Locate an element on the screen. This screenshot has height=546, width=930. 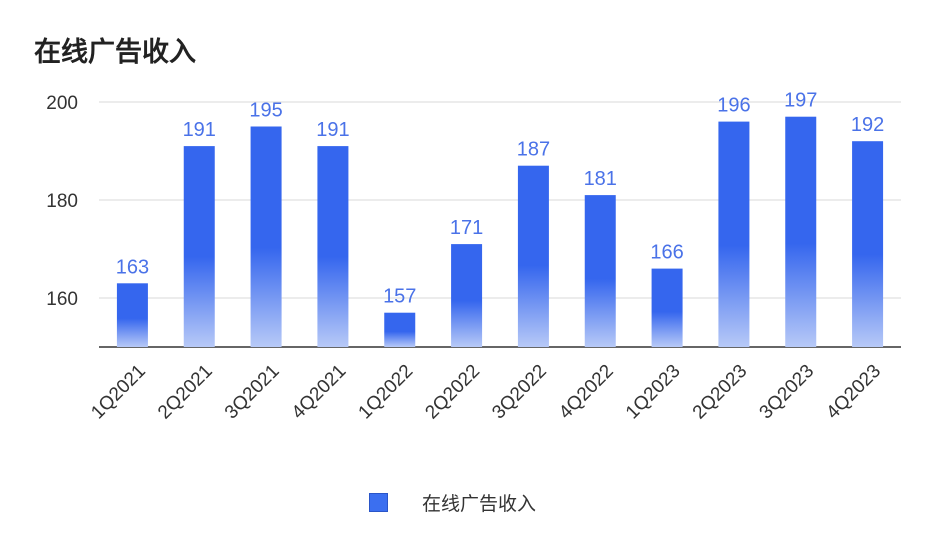
legend-label: 在线广告收入 is located at coordinates (479, 504).